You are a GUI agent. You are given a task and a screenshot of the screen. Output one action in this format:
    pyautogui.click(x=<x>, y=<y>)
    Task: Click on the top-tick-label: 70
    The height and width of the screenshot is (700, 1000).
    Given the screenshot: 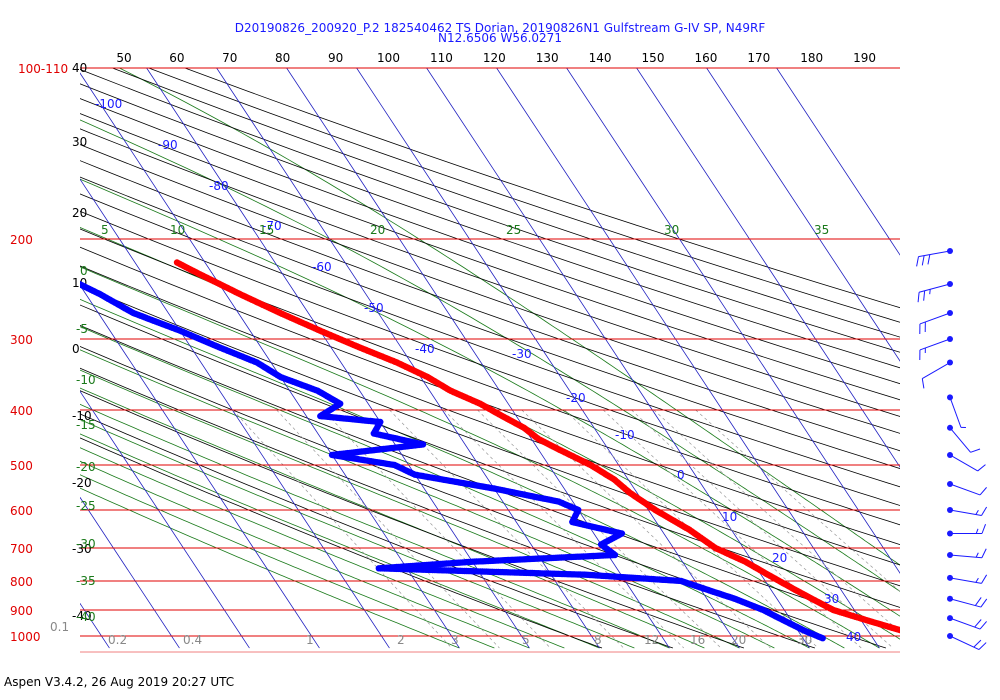 What is the action you would take?
    pyautogui.click(x=229, y=58)
    